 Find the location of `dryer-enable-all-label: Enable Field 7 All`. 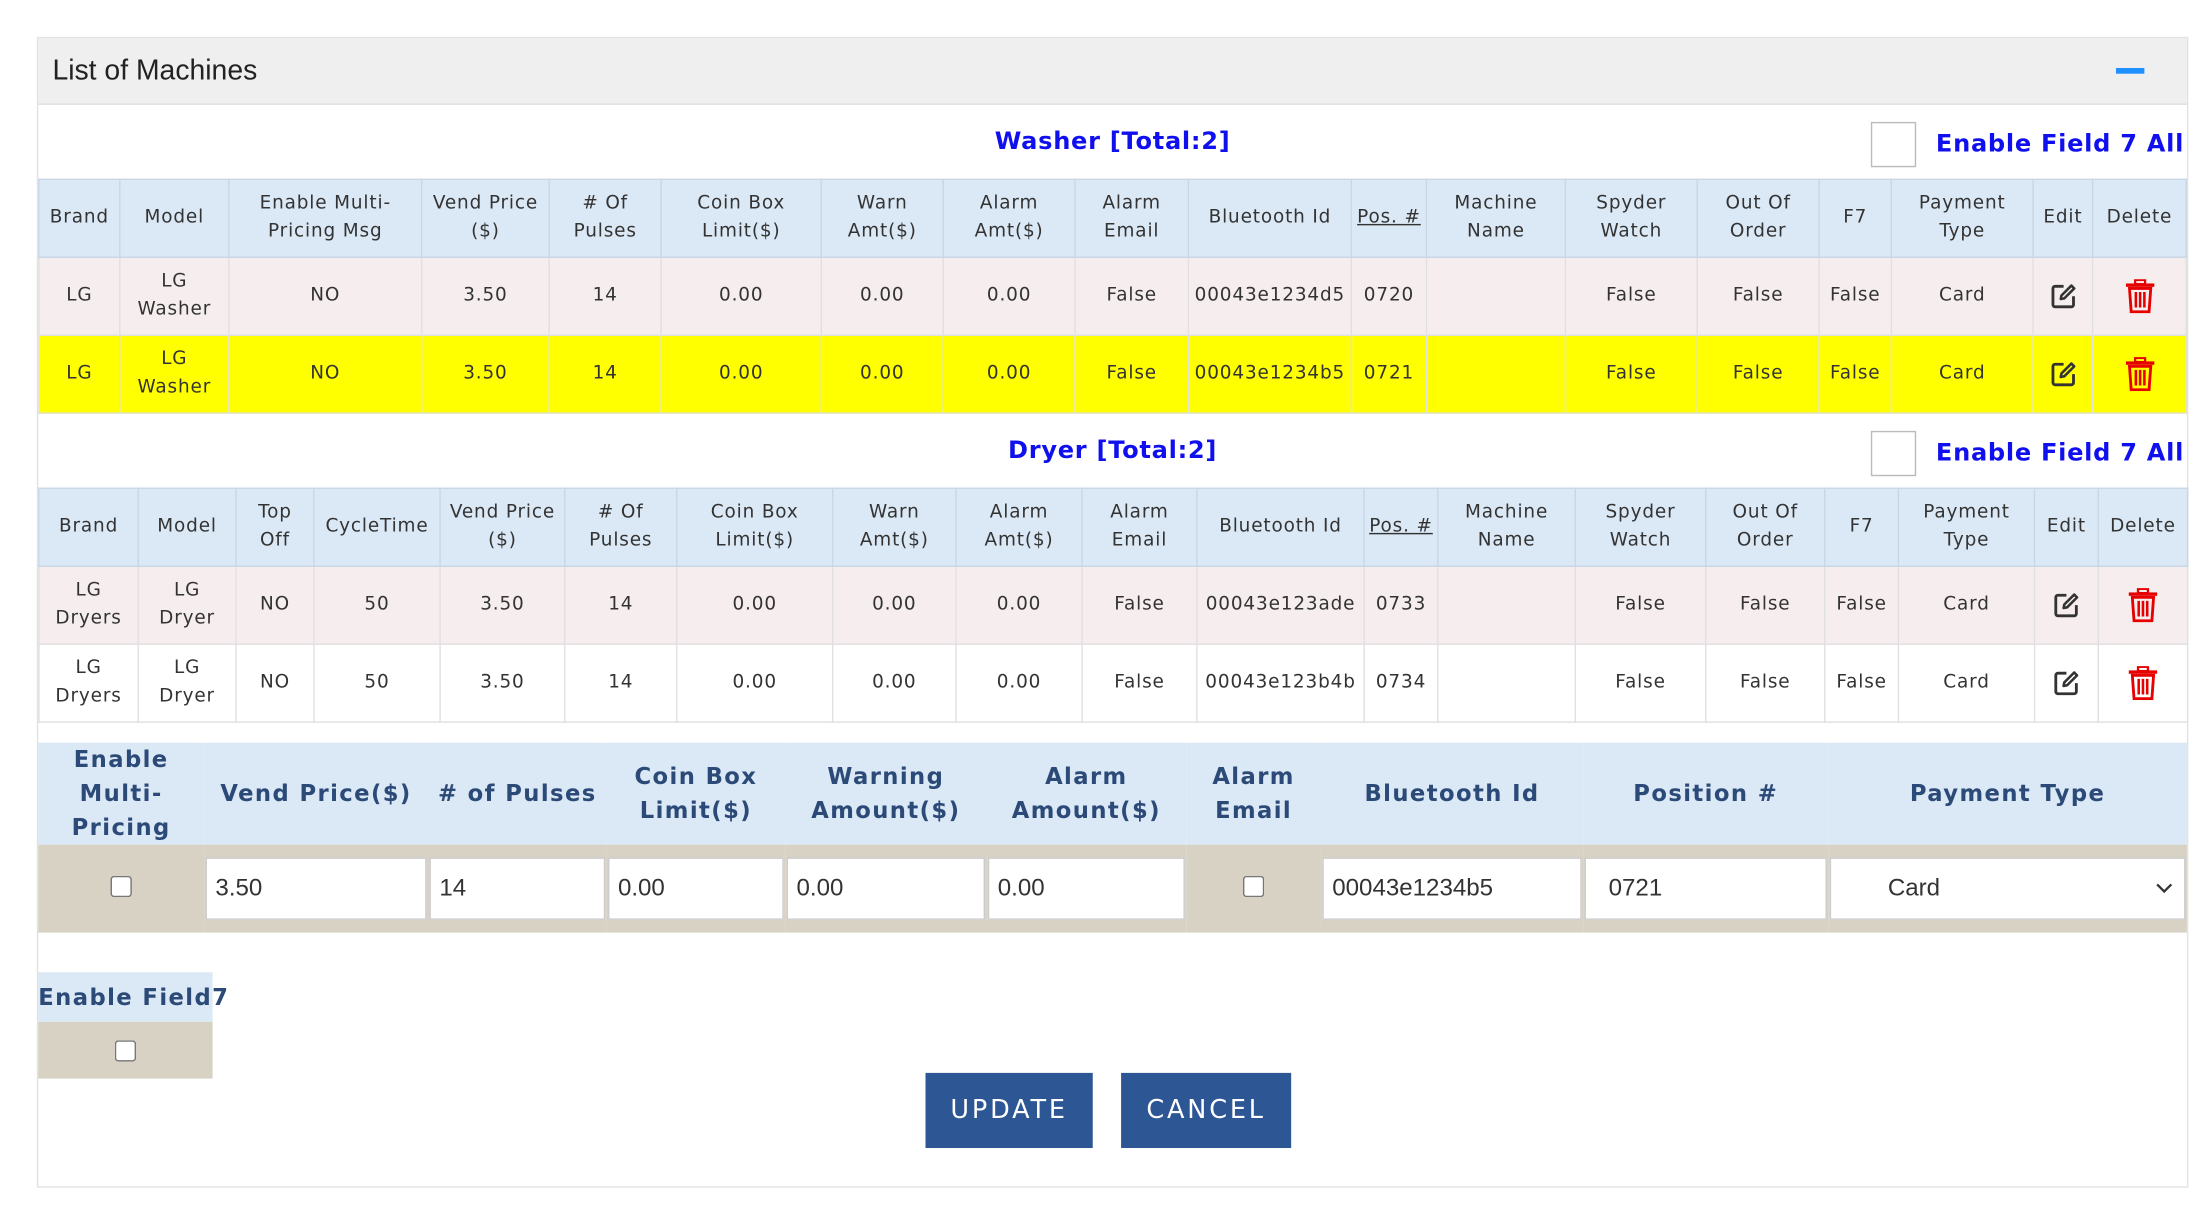

dryer-enable-all-label: Enable Field 7 All is located at coordinates (2060, 453).